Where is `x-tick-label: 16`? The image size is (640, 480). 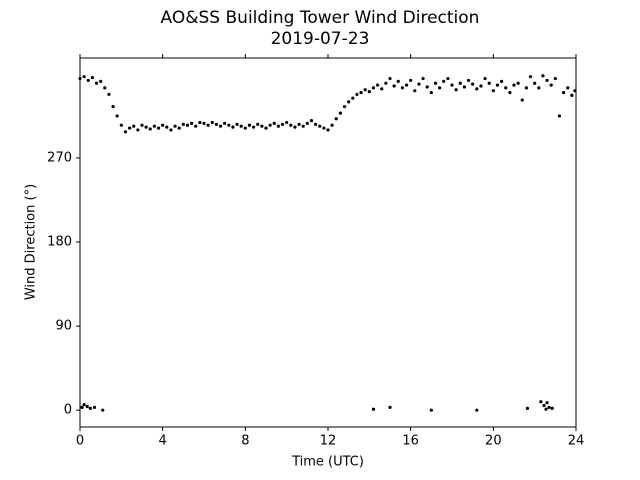 x-tick-label: 16 is located at coordinates (410, 441).